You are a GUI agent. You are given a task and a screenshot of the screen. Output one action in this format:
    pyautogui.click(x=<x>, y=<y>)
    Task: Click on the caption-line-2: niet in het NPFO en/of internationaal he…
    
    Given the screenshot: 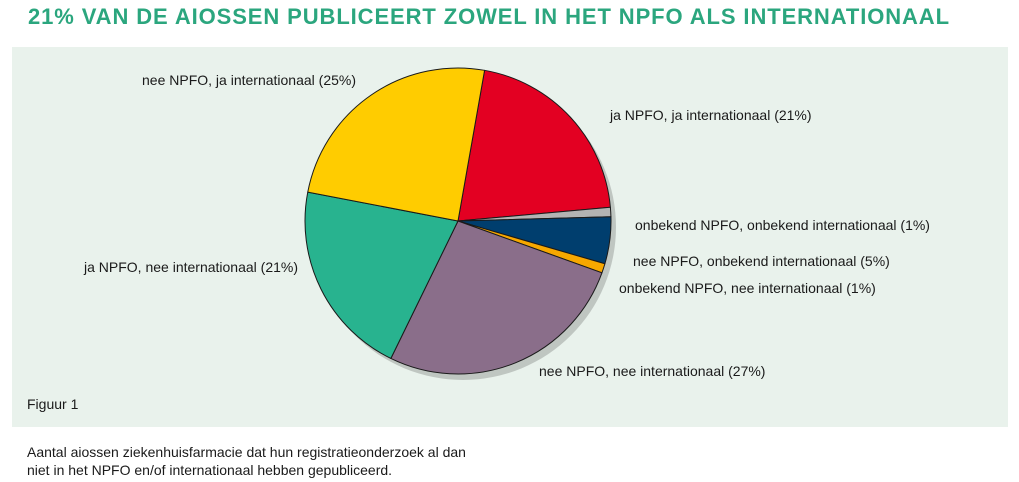 What is the action you would take?
    pyautogui.click(x=210, y=470)
    